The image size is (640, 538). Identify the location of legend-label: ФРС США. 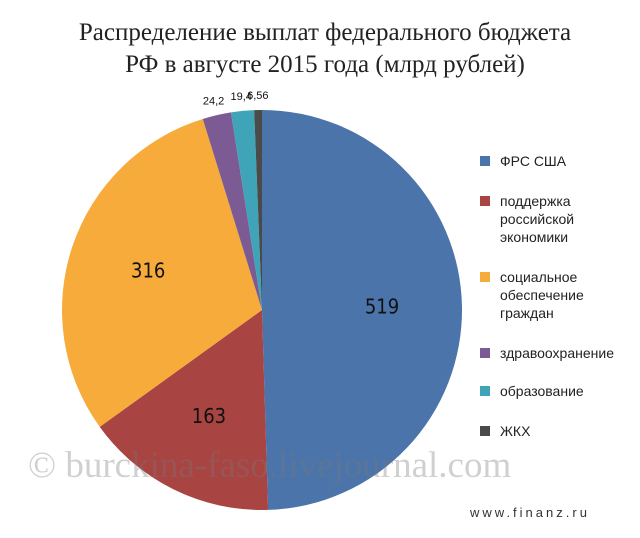
(533, 161).